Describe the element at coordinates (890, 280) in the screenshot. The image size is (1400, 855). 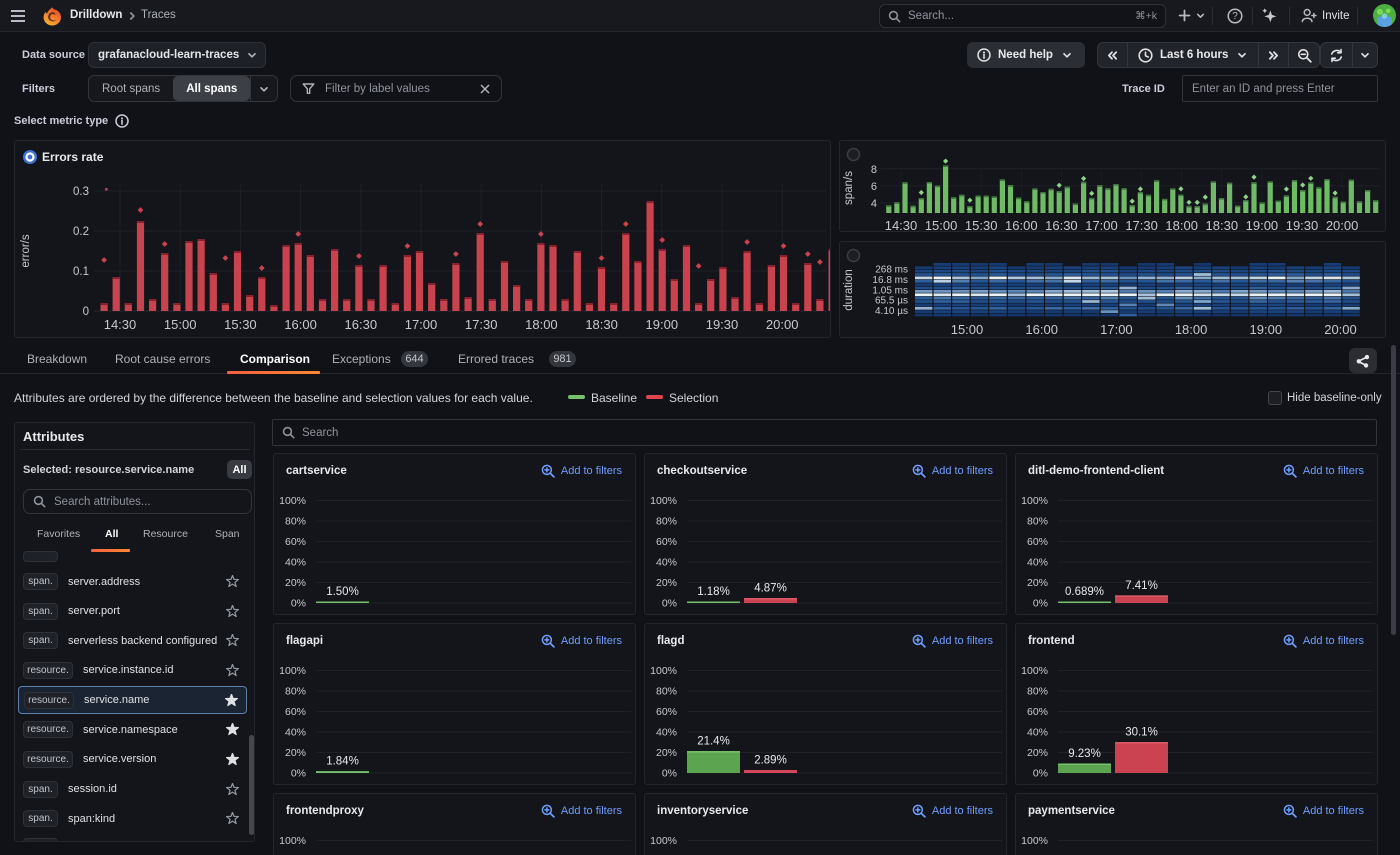
I see `svg-text: 16.8 ms` at that location.